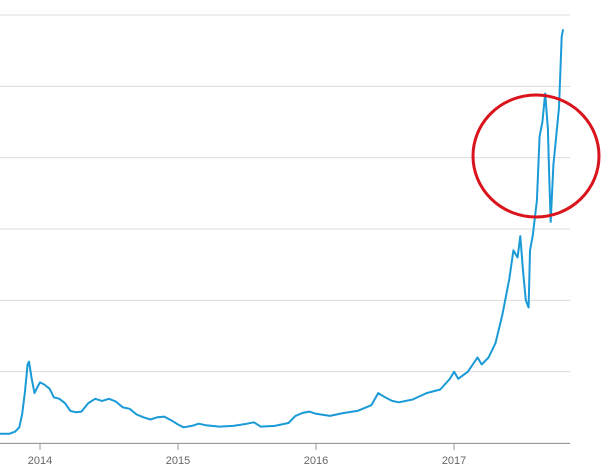 The height and width of the screenshot is (475, 606). I want to click on x-tick-label: 2014, so click(40, 461).